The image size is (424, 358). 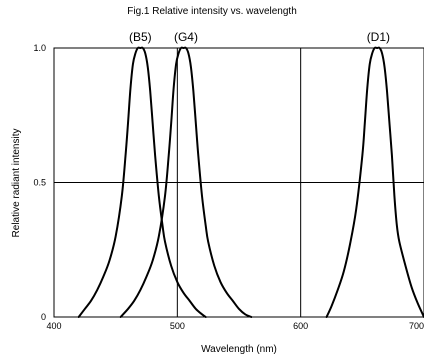 I want to click on x-tick-label-700: 700, so click(x=416, y=326).